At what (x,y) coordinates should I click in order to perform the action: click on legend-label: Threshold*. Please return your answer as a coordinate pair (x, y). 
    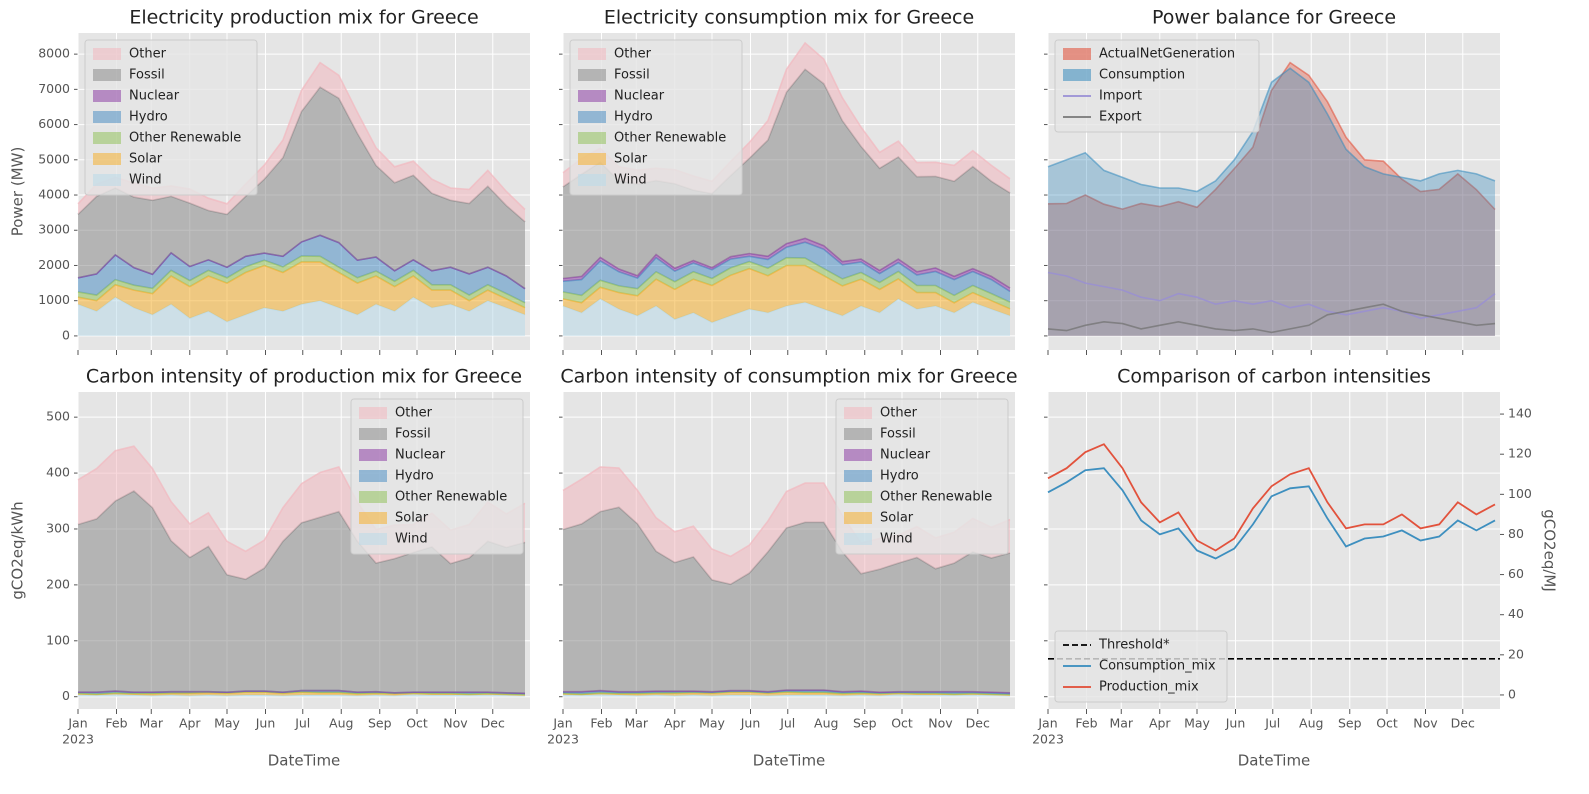
    Looking at the image, I should click on (1134, 645).